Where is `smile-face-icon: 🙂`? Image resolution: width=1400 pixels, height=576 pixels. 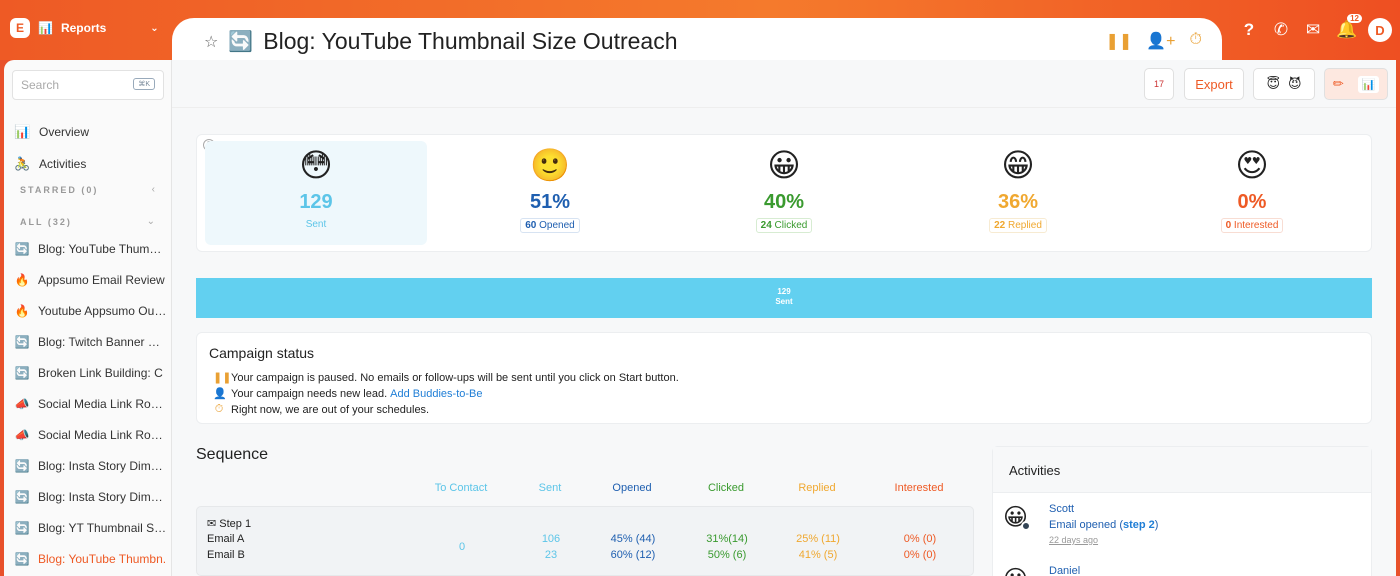
smile-face-icon: 🙂 is located at coordinates (550, 165).